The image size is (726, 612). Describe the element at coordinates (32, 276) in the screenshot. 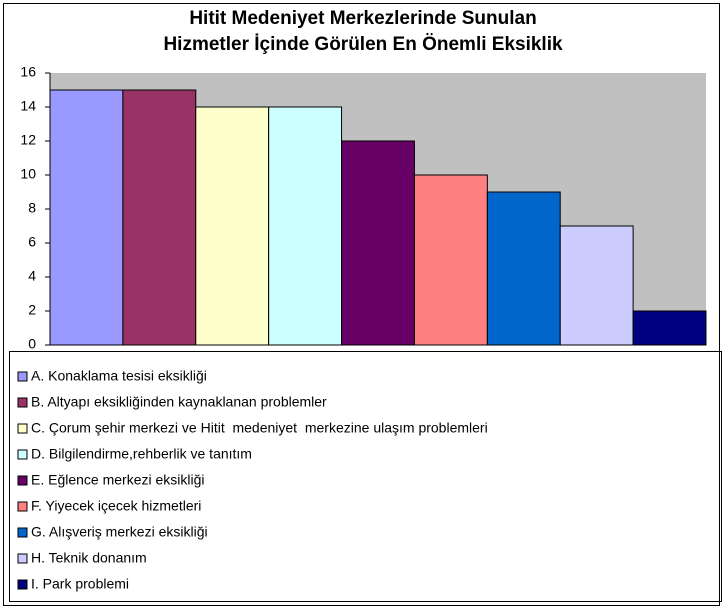

I see `y-tick-label: 4` at that location.